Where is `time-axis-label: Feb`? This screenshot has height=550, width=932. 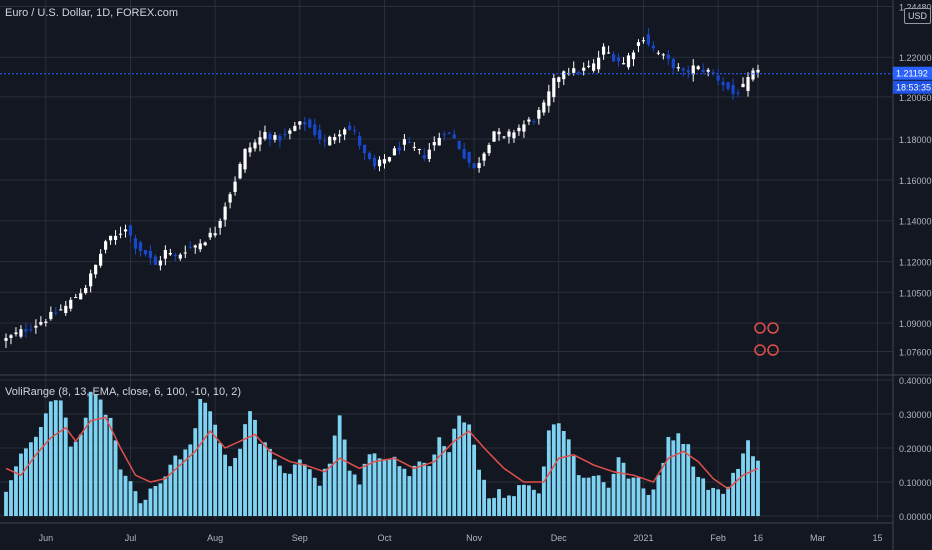
time-axis-label: Feb is located at coordinates (718, 538).